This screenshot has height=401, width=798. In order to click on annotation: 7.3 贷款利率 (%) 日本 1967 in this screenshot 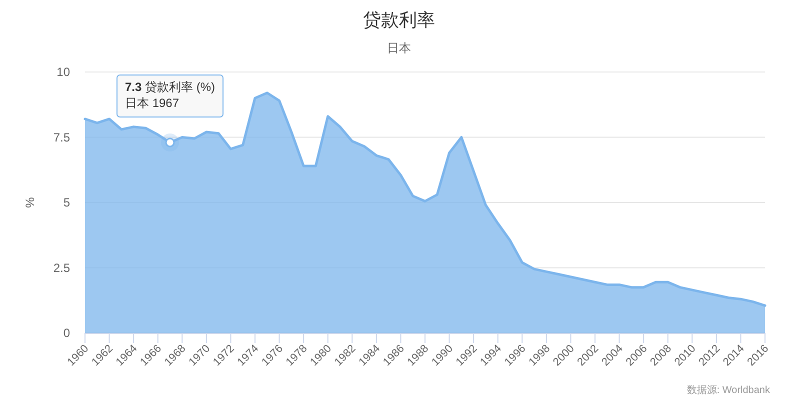, I will do `click(170, 95)`.